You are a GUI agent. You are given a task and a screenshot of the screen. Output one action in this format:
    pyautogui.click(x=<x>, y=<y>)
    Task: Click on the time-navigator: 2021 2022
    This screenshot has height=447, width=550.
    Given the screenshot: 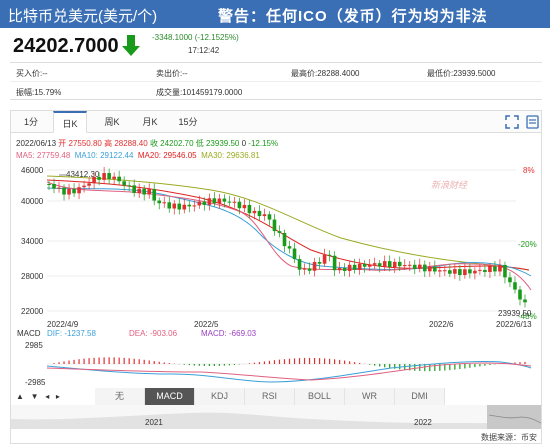 What is the action you would take?
    pyautogui.click(x=276, y=417)
    